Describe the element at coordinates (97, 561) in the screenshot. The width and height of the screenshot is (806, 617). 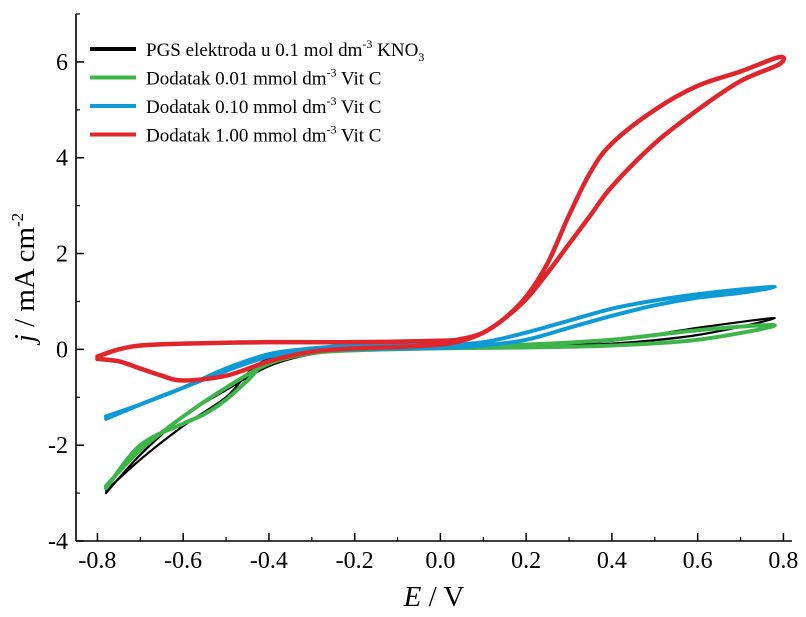
I see `x-tick-label: -0.8` at that location.